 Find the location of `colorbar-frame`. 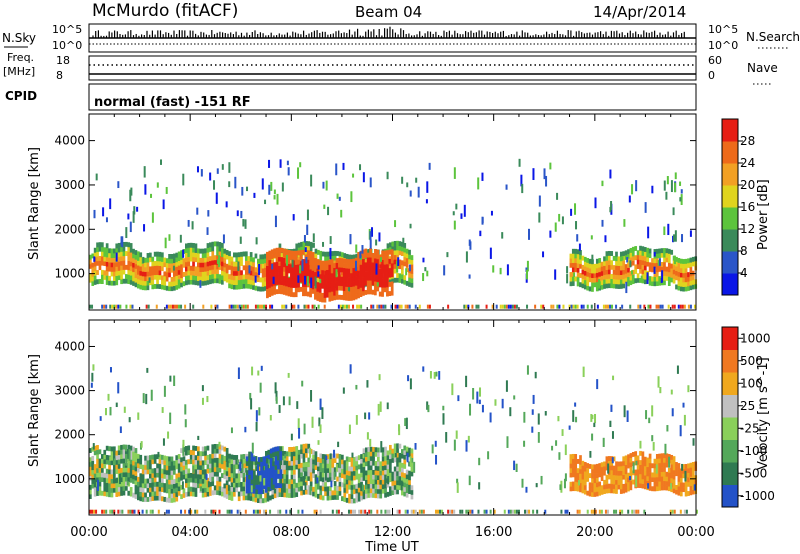

colorbar-frame is located at coordinates (730, 417).